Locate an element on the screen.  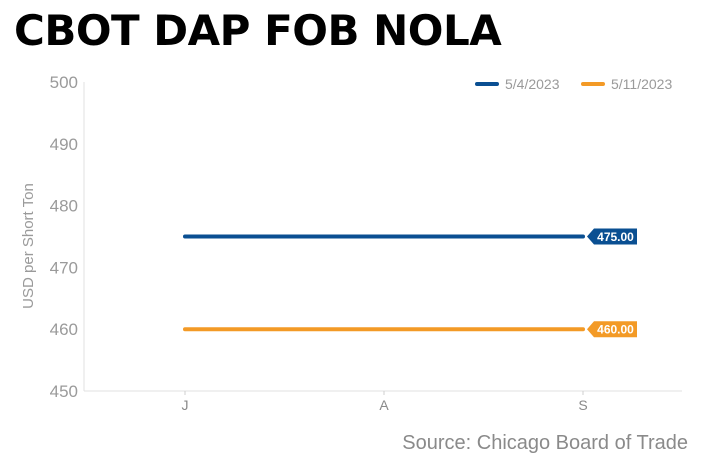
y-axis-label: USD per Short Ton is located at coordinates (28, 246).